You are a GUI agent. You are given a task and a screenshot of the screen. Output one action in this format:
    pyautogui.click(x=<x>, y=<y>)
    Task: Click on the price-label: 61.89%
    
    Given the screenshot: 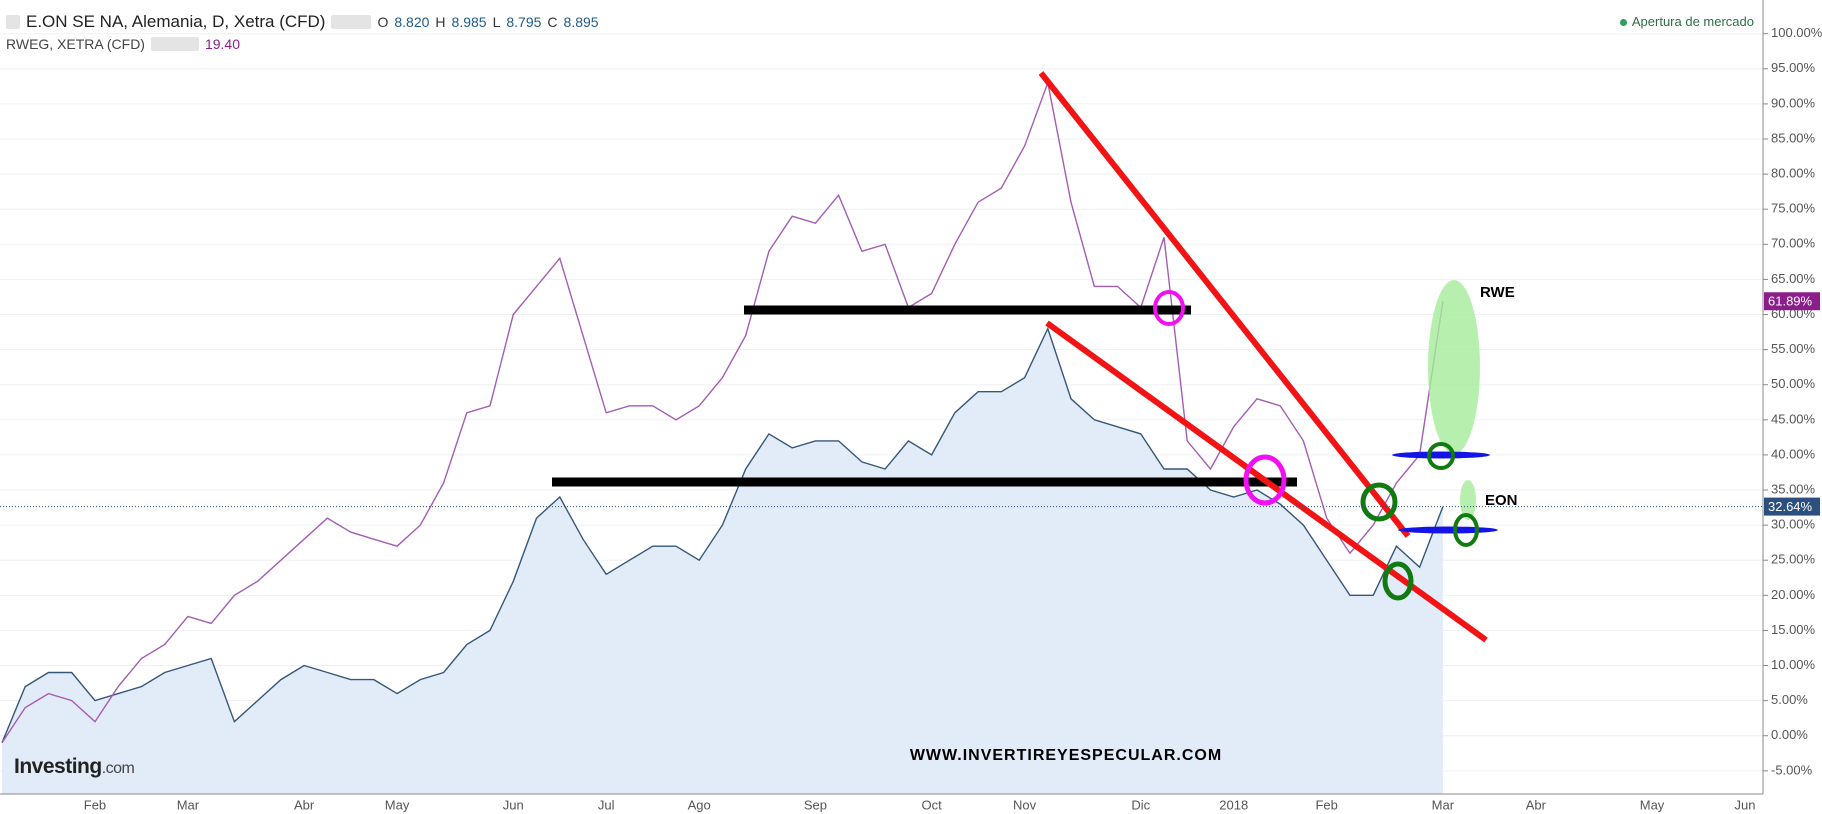 What is the action you would take?
    pyautogui.click(x=1790, y=301)
    